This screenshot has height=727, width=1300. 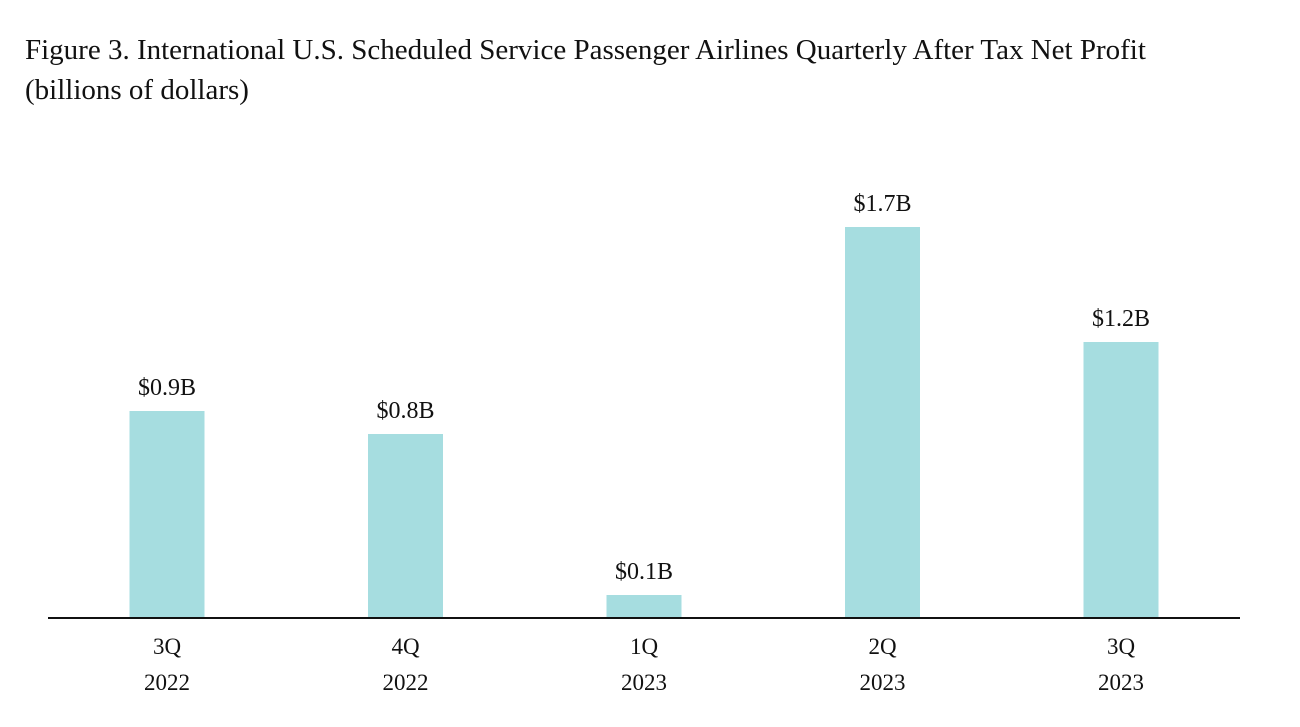 What do you see at coordinates (1121, 682) in the screenshot?
I see `x-tick-year-5: 2023` at bounding box center [1121, 682].